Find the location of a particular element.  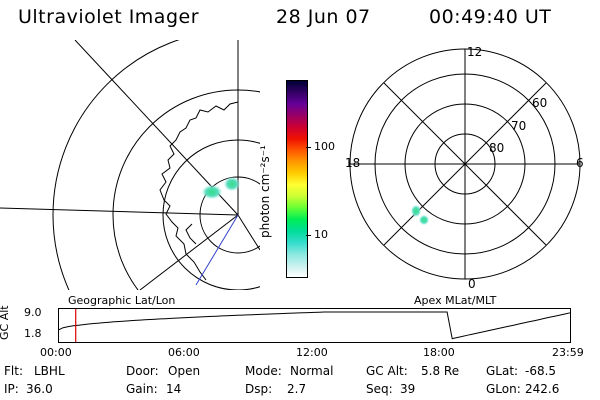

mlt-label-18: 18 is located at coordinates (353, 163).